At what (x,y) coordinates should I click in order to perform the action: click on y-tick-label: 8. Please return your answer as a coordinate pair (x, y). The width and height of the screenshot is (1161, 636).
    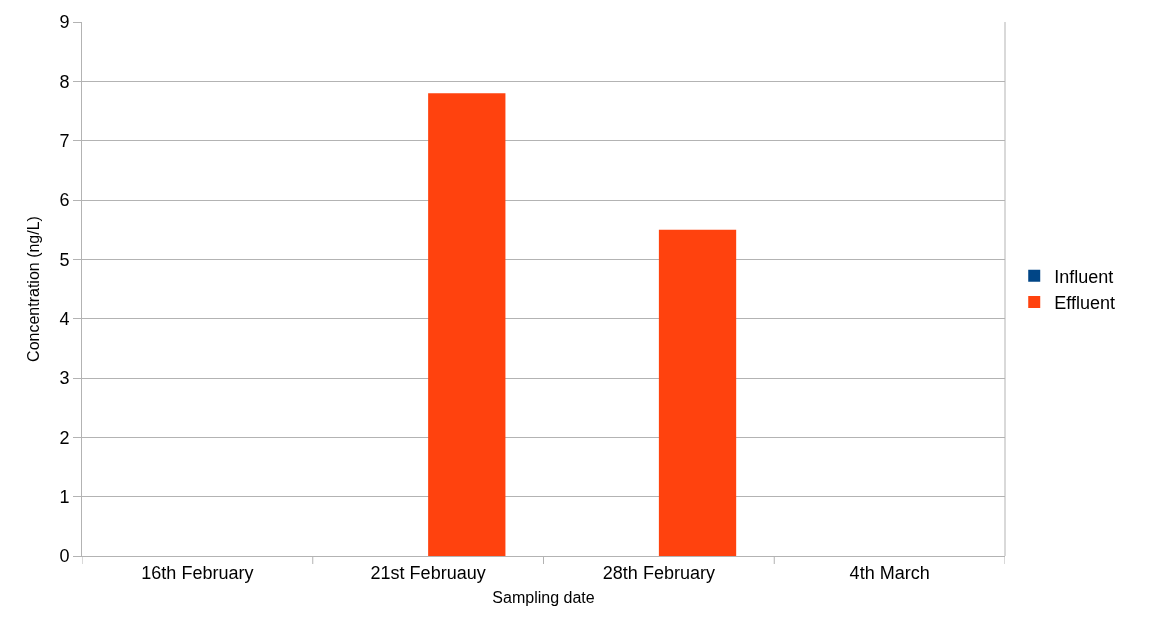
    Looking at the image, I should click on (64, 81).